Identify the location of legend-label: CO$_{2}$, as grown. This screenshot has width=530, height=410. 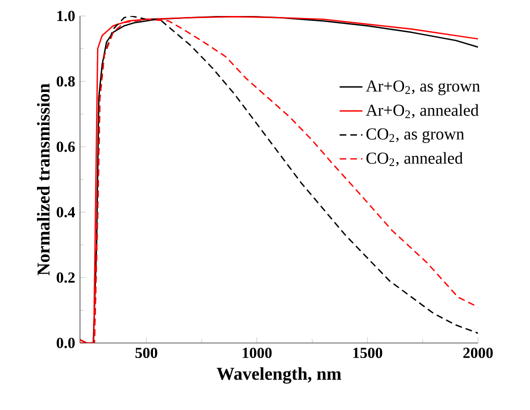
(415, 136).